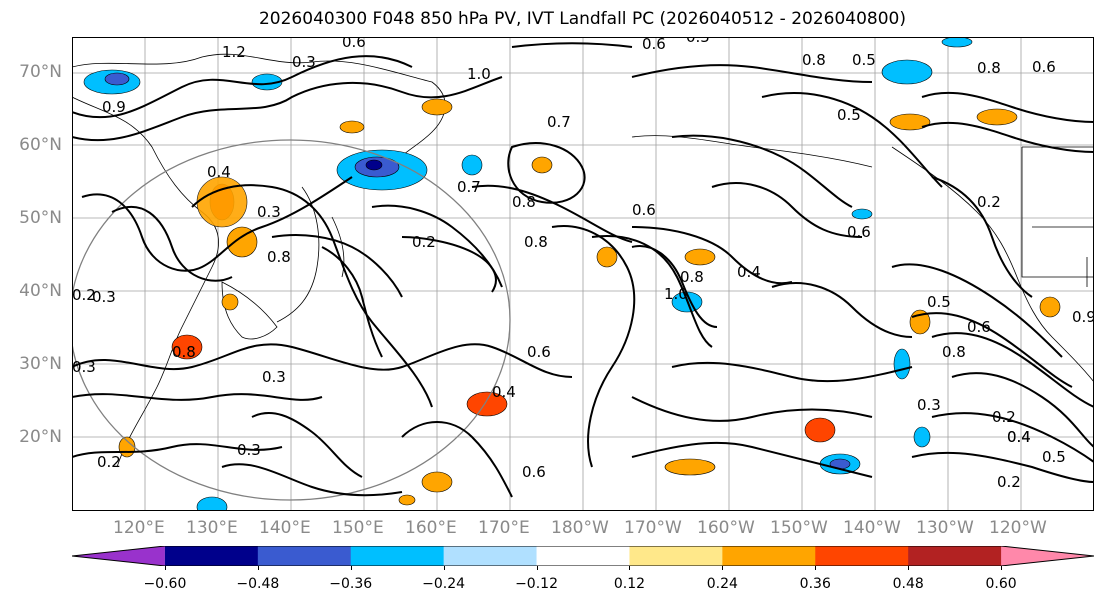  Describe the element at coordinates (258, 584) in the screenshot. I see `colorbar-tick-label: −0.48` at that location.